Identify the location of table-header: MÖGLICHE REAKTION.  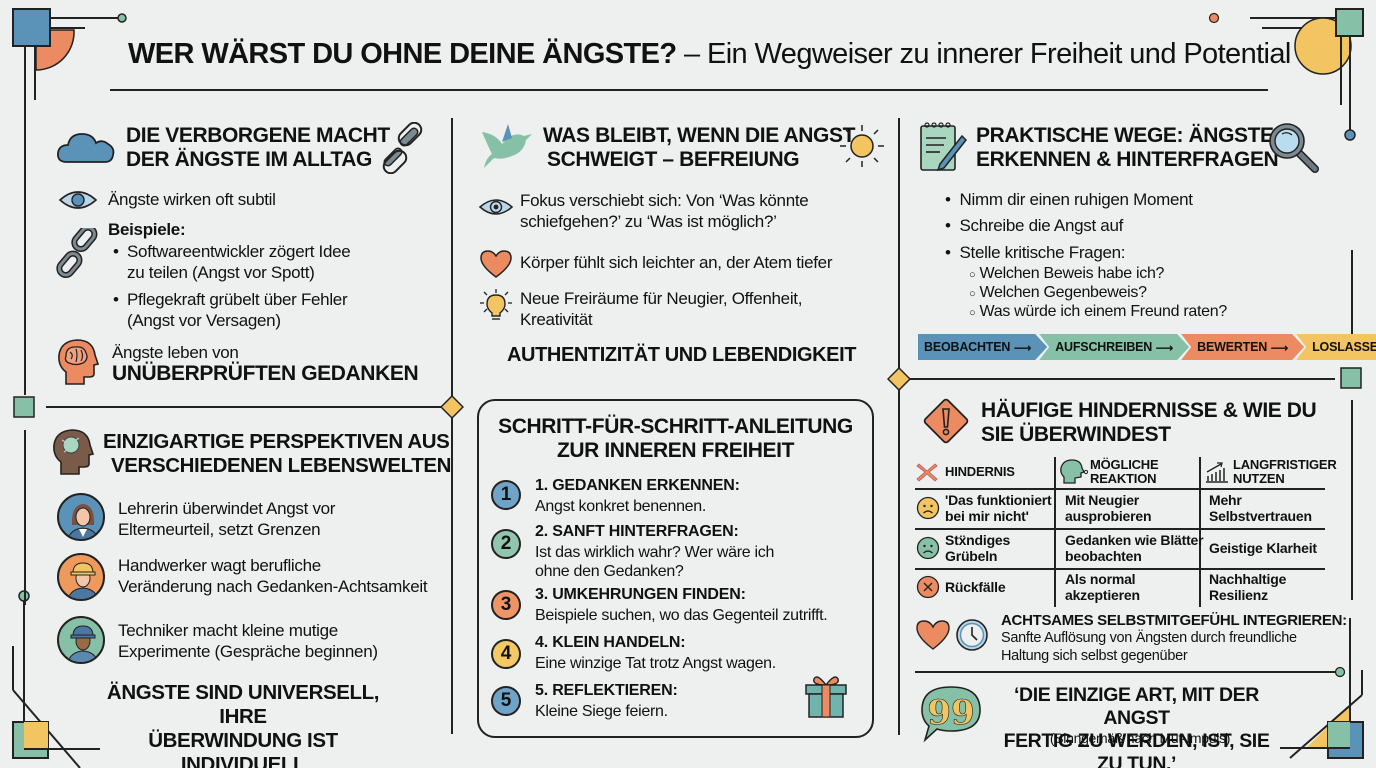
(1124, 471).